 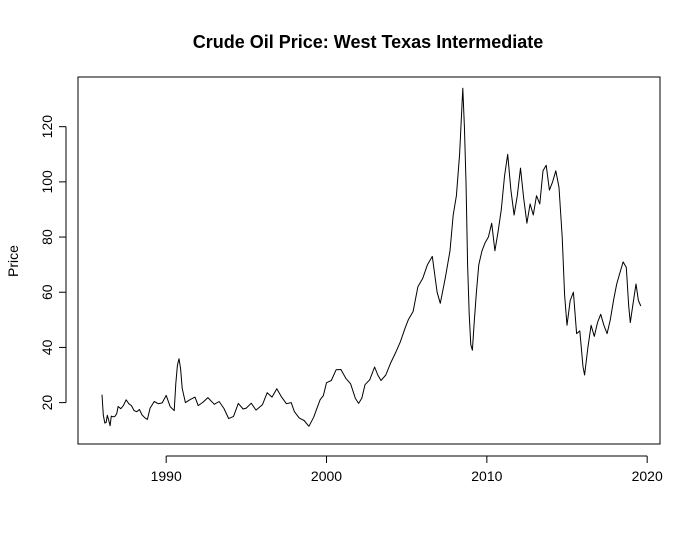 I want to click on x-tick-label: 2010, so click(x=486, y=476).